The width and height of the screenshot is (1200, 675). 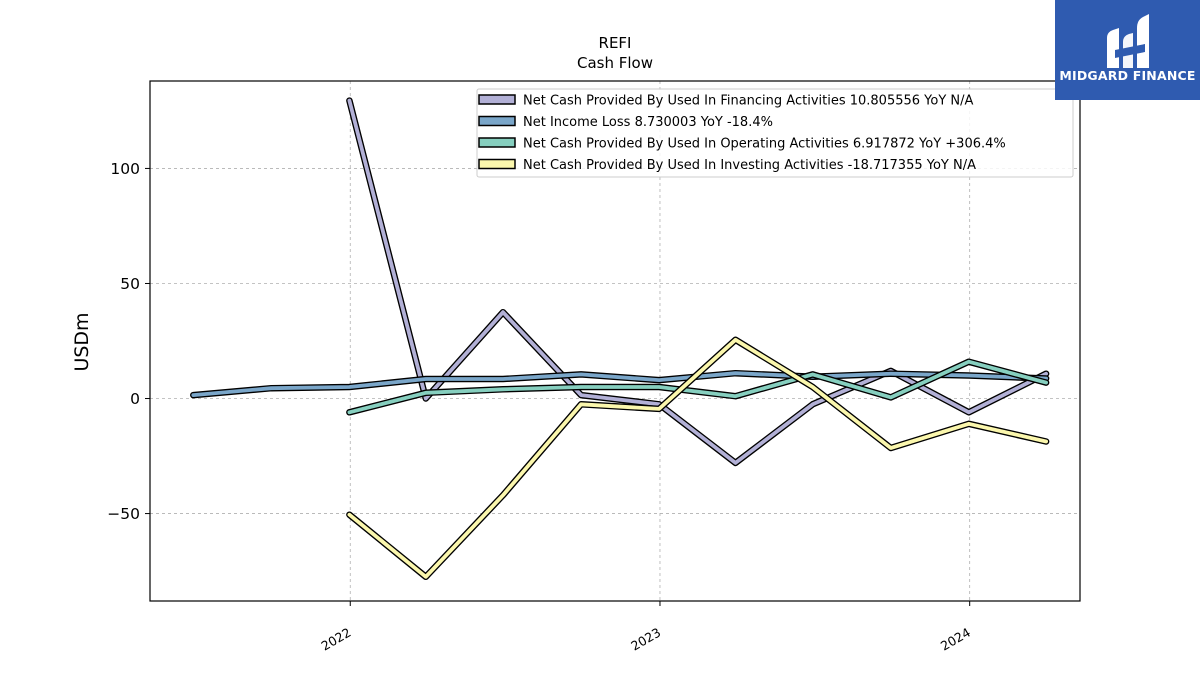 What do you see at coordinates (615, 63) in the screenshot?
I see `chart-subtitle: Cash Flow` at bounding box center [615, 63].